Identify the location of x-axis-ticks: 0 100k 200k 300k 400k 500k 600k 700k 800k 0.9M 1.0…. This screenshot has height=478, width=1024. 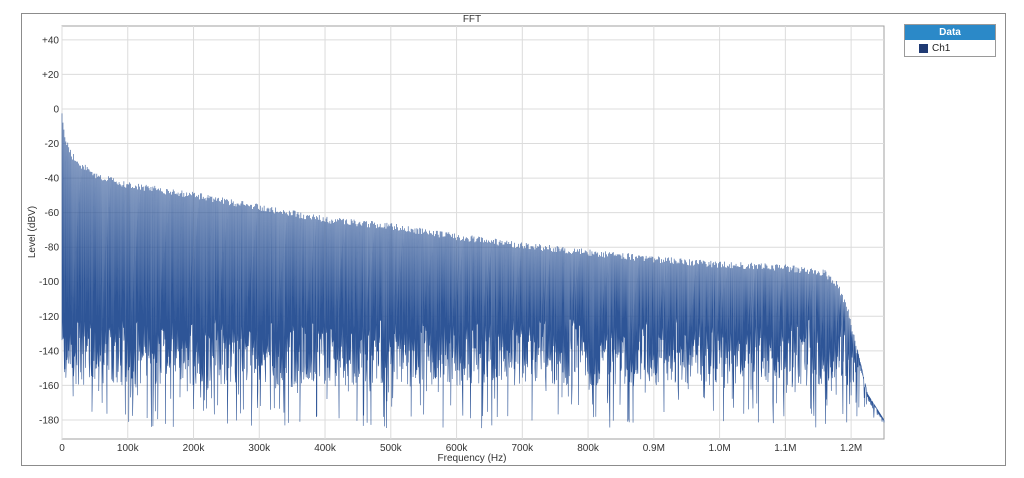
(460, 448).